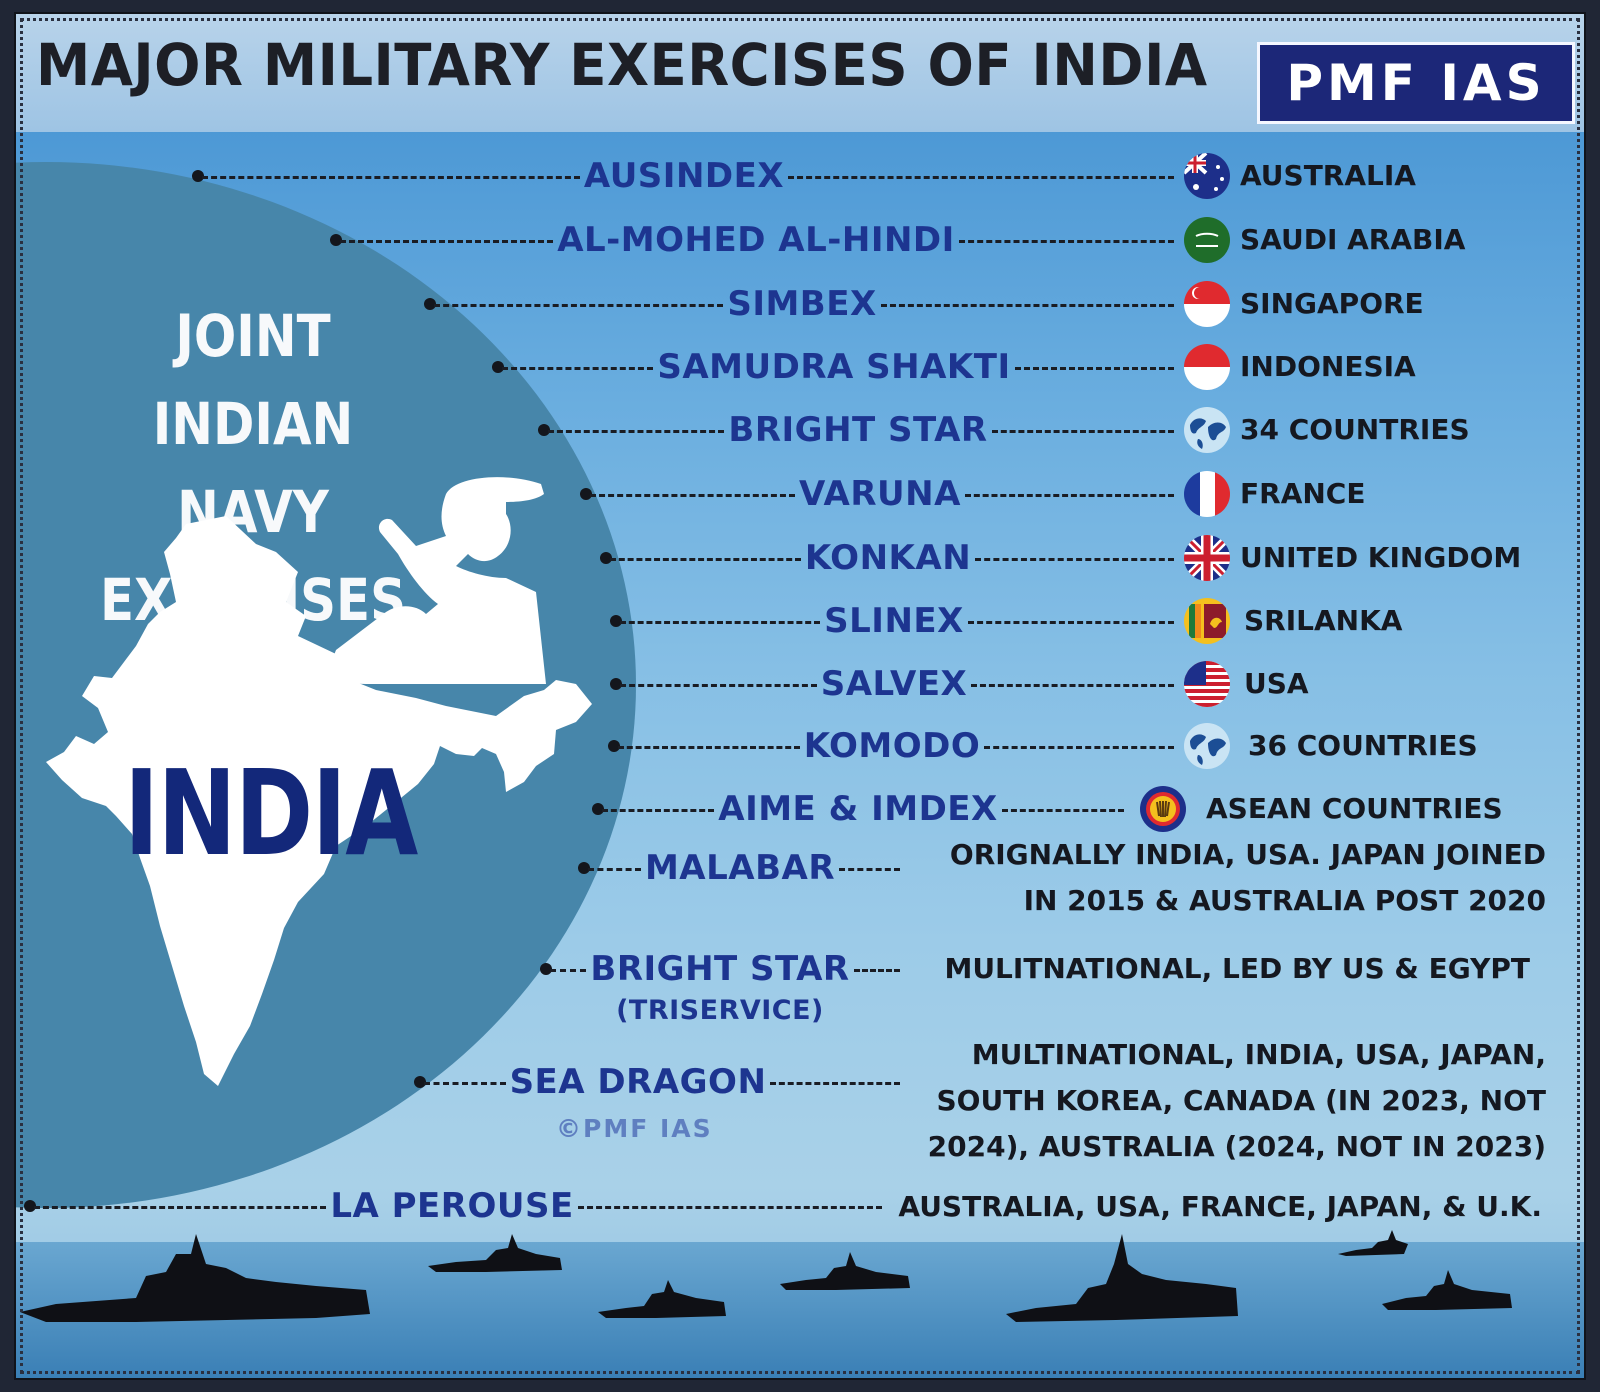  I want to click on india-map-shape, so click(319, 801).